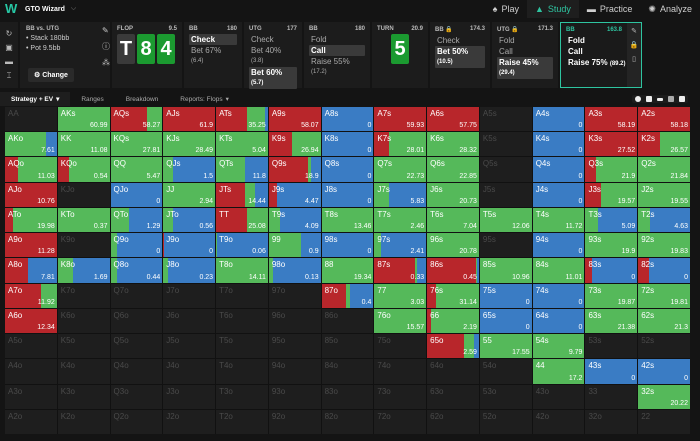 The width and height of the screenshot is (700, 441). I want to click on hand-cell: 65o 2.59, so click(453, 346).